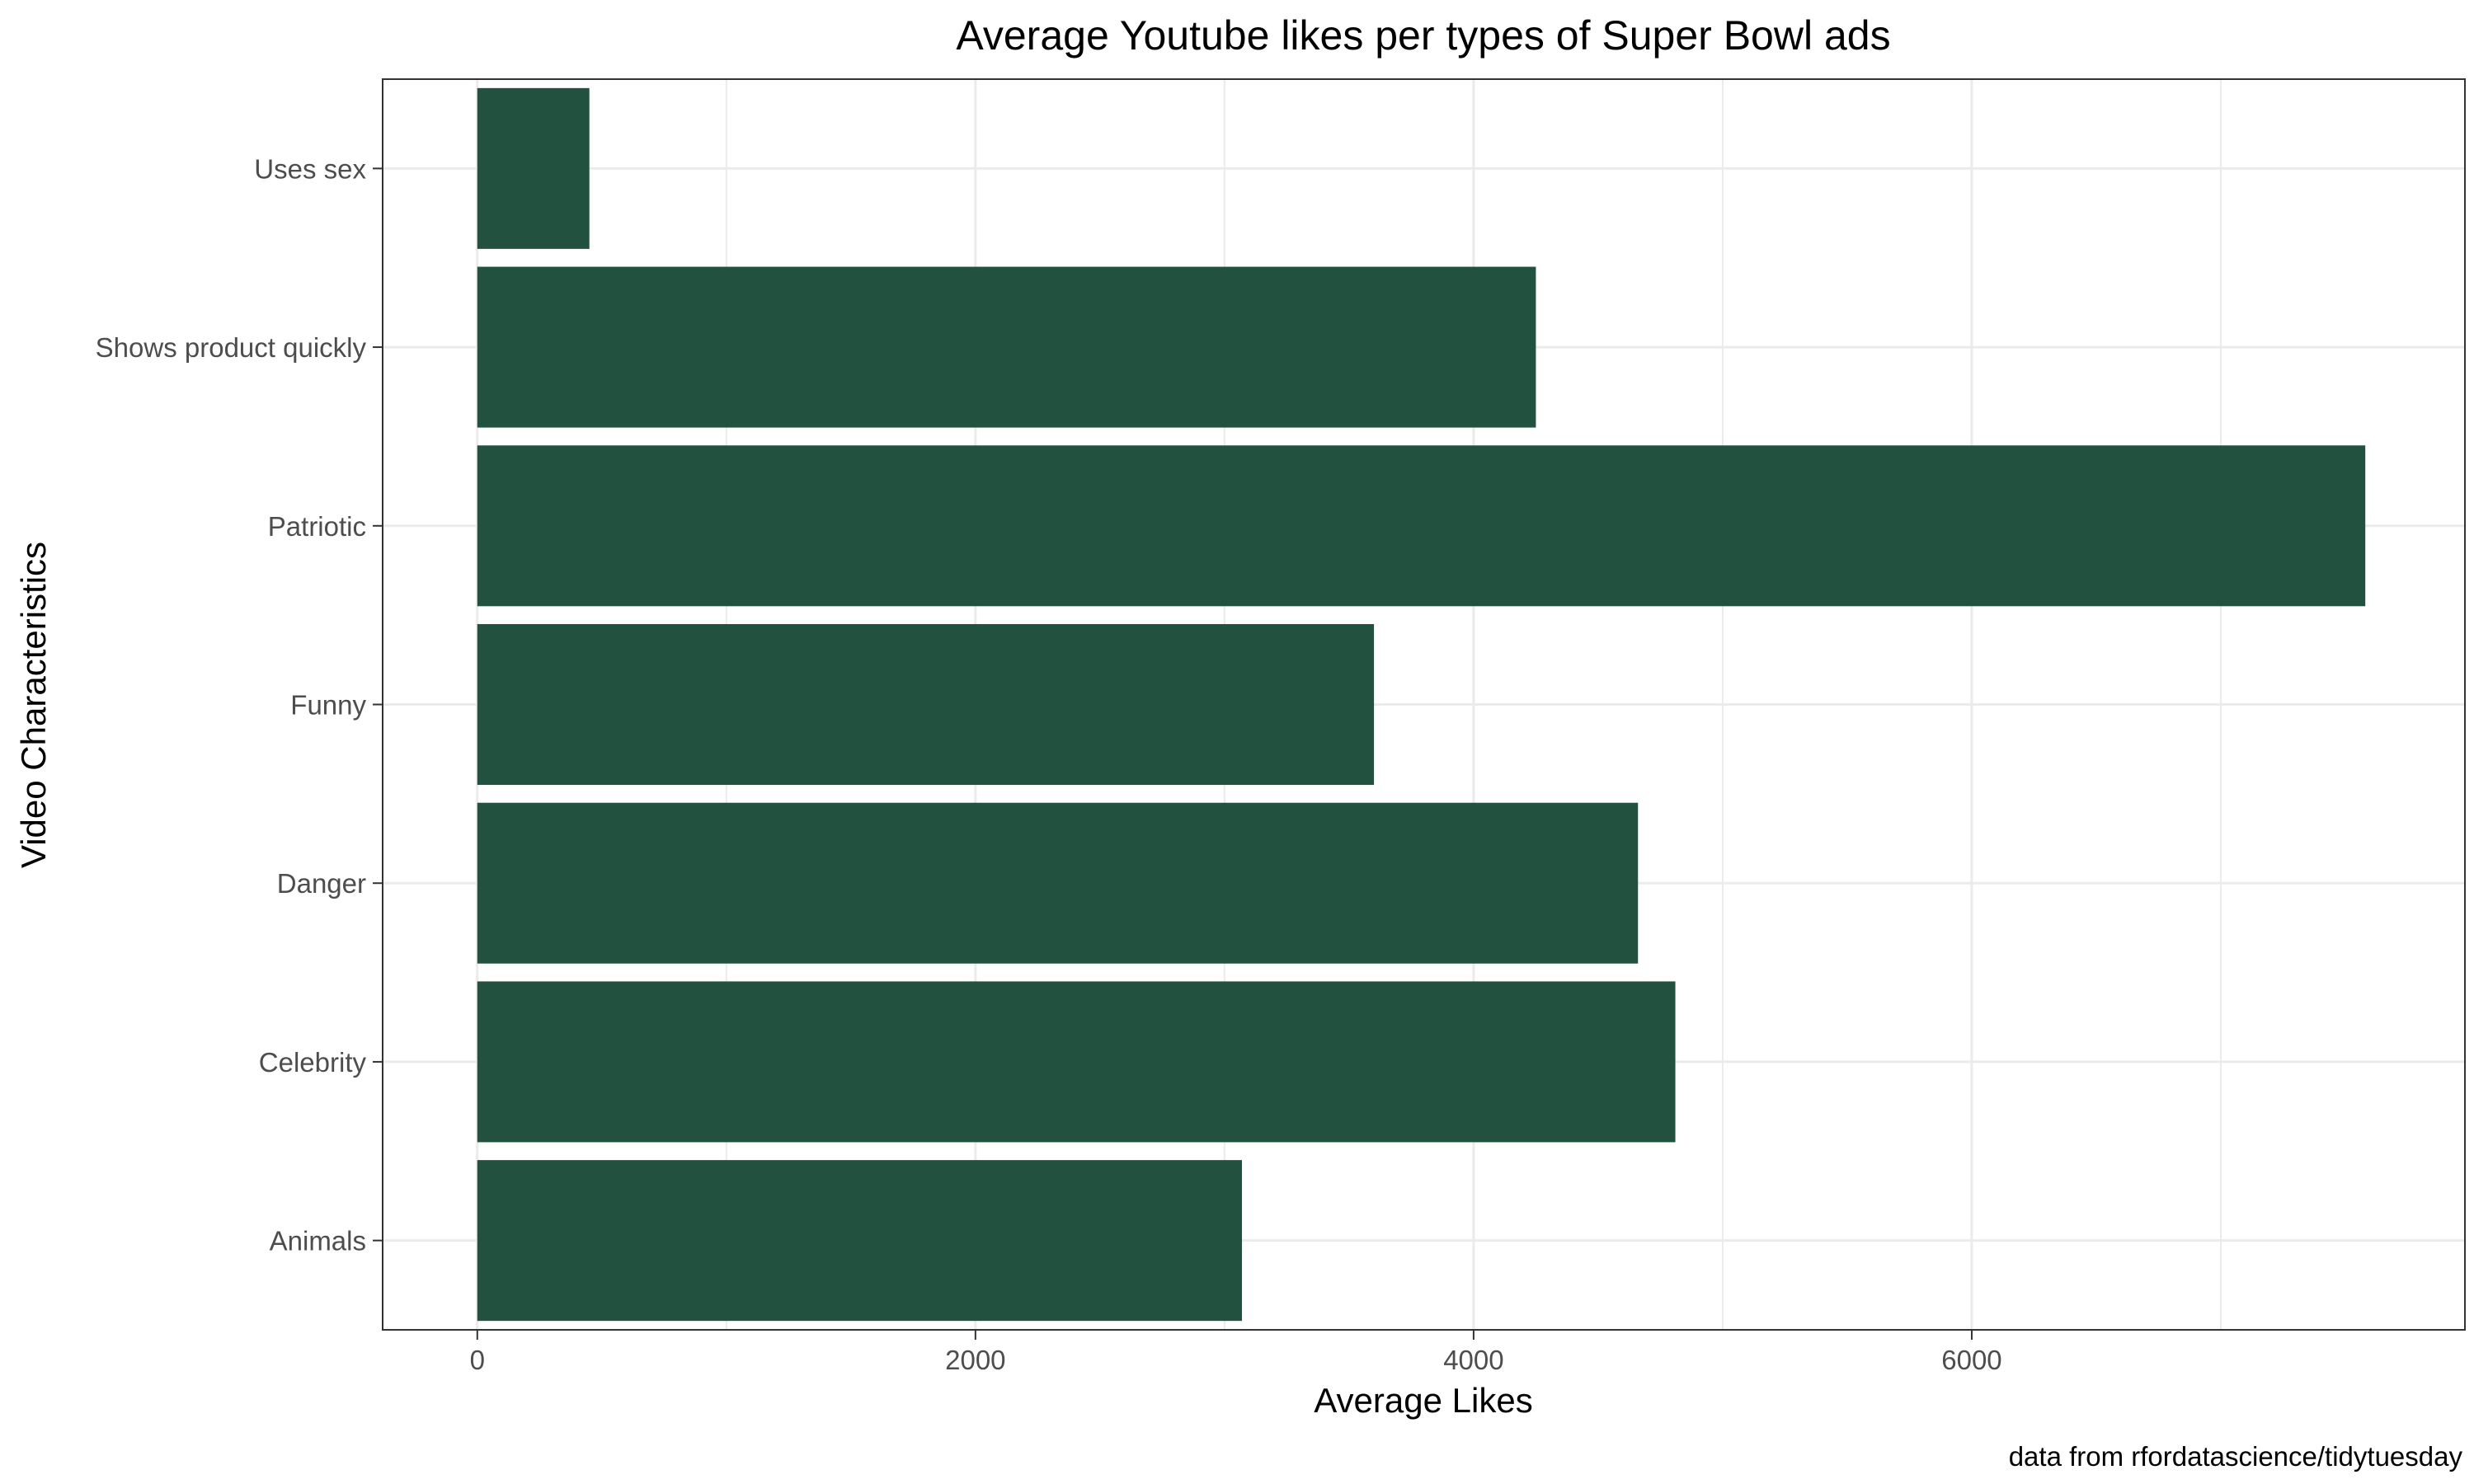 The width and height of the screenshot is (2474, 1484). What do you see at coordinates (318, 1241) in the screenshot?
I see `y-tick-label: Animals` at bounding box center [318, 1241].